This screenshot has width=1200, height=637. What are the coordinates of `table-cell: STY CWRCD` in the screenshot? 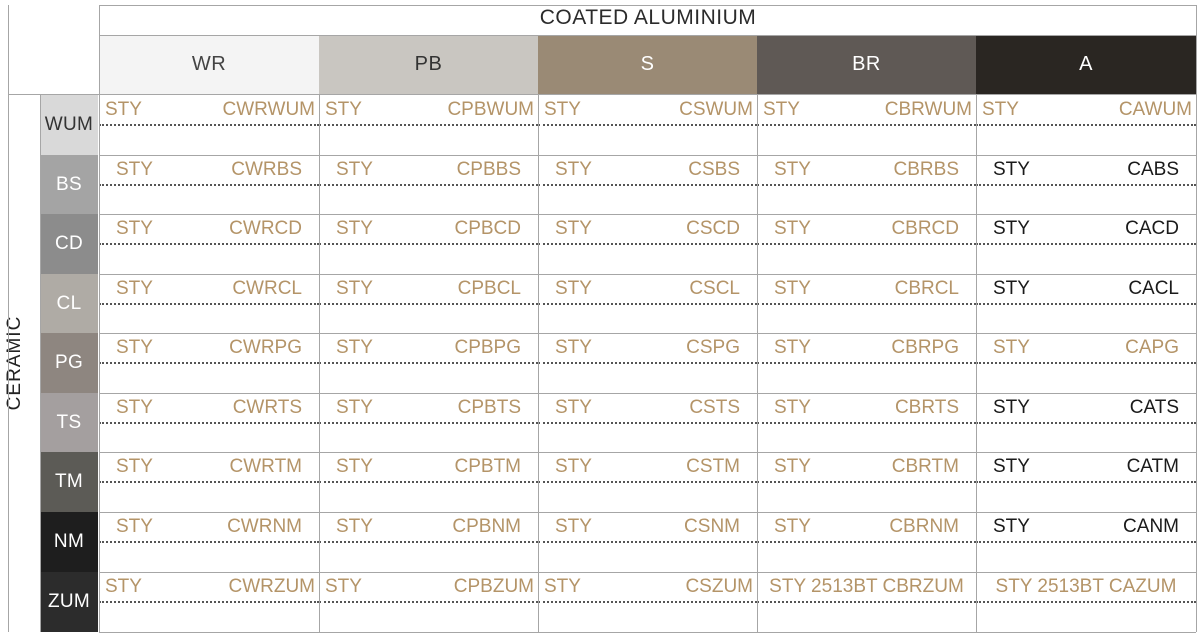 It's located at (209, 244).